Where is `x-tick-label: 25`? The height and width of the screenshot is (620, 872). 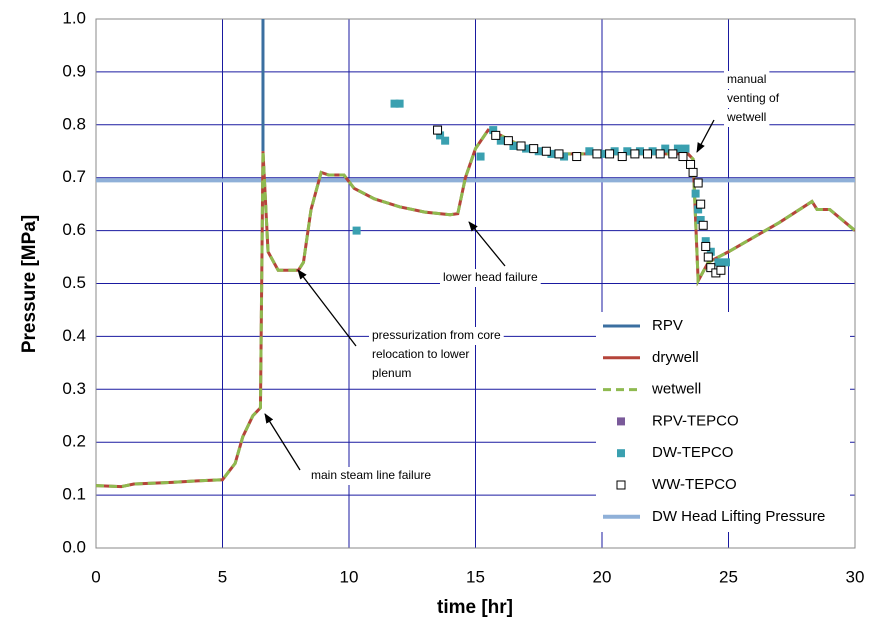 x-tick-label: 25 is located at coordinates (728, 576).